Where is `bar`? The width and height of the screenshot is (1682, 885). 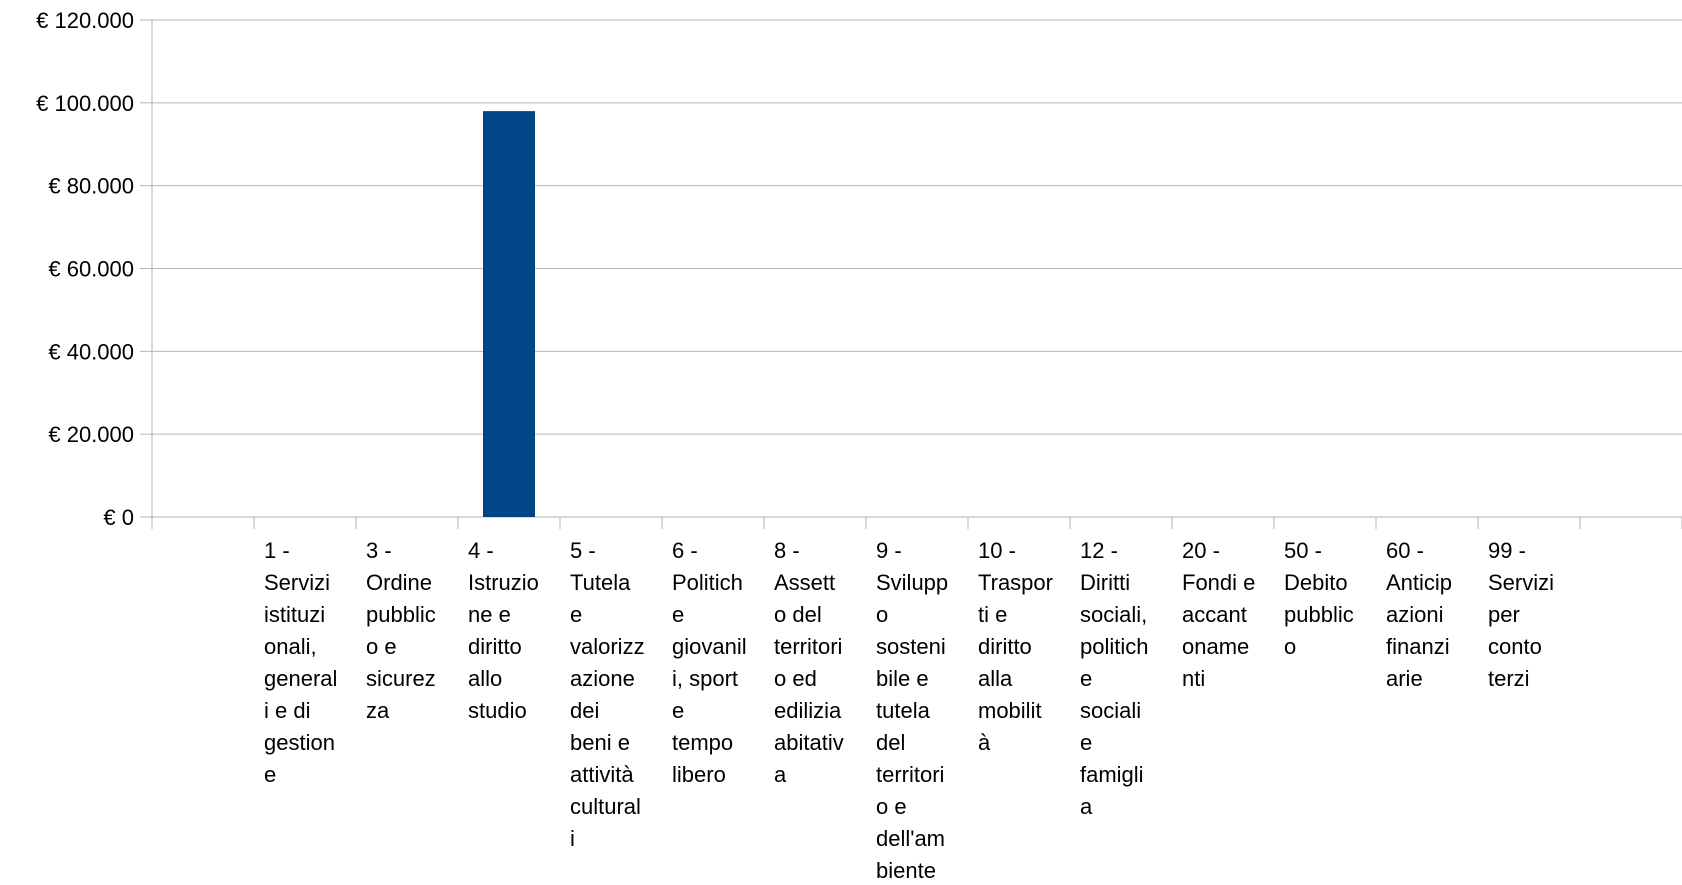
bar is located at coordinates (509, 314).